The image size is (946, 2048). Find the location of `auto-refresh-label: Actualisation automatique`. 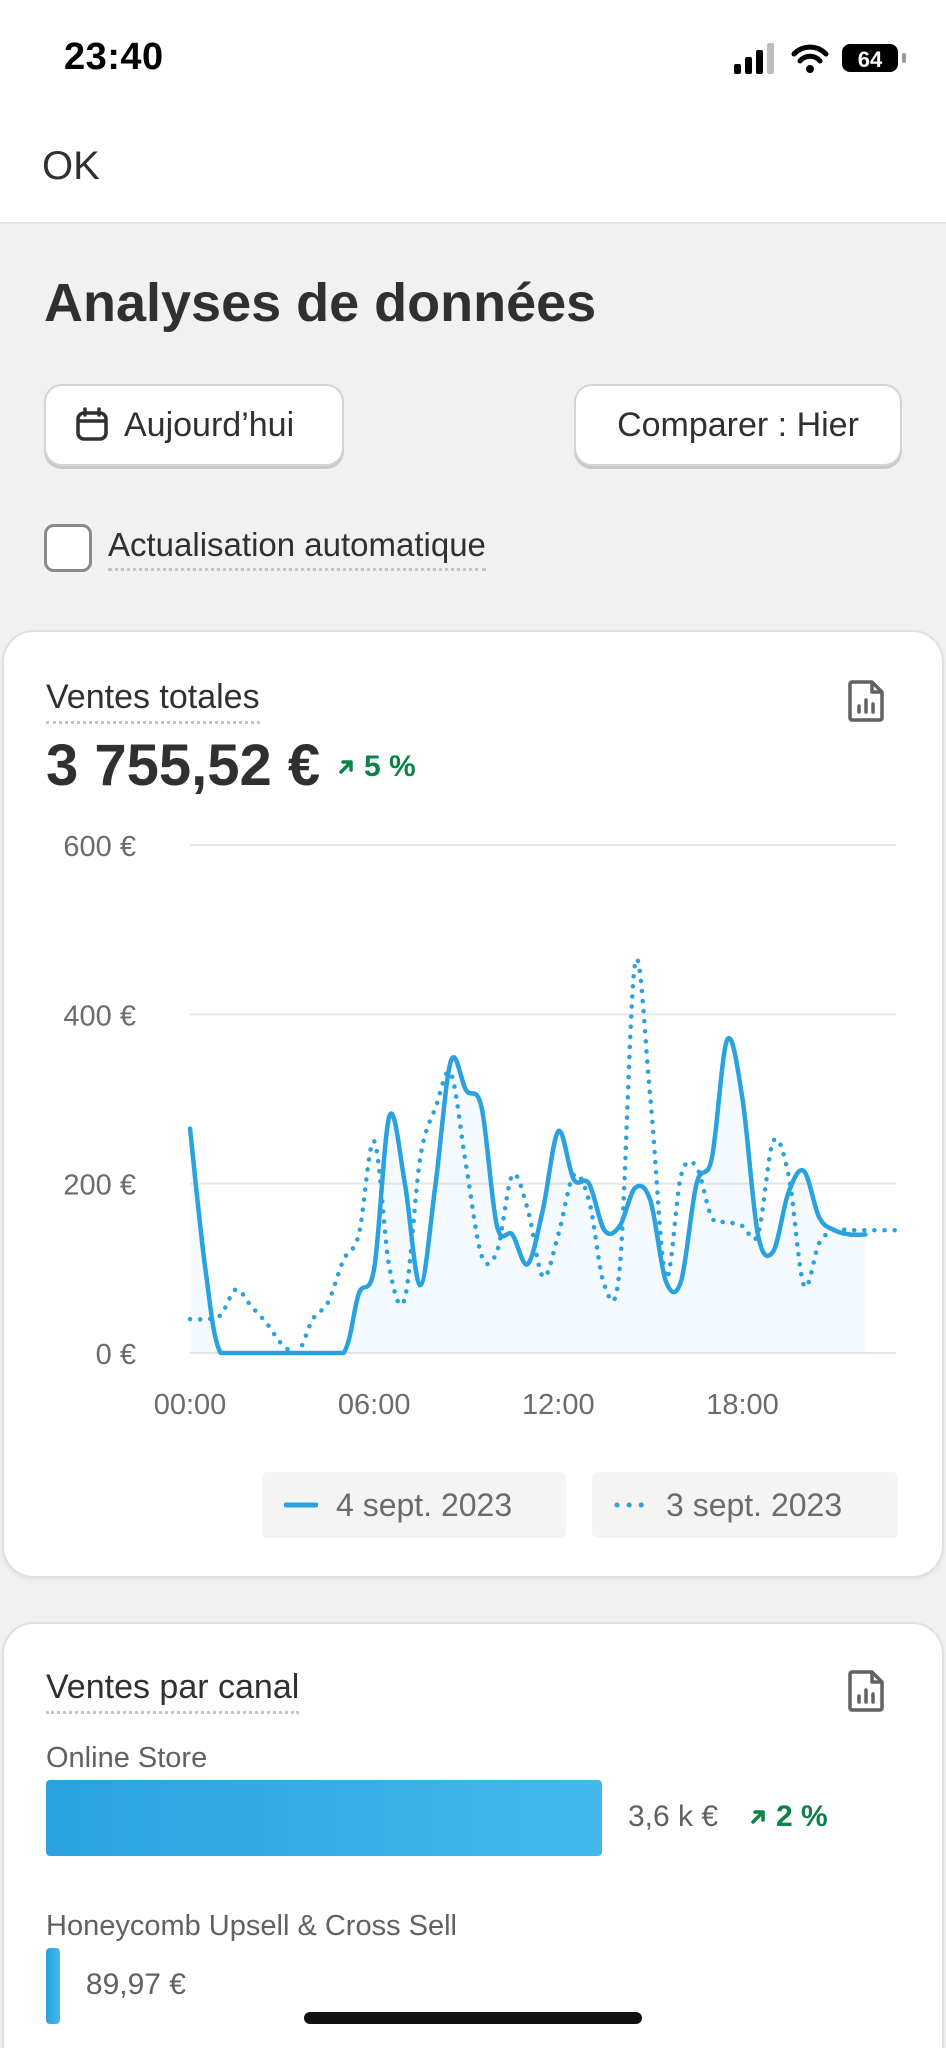

auto-refresh-label: Actualisation automatique is located at coordinates (297, 548).